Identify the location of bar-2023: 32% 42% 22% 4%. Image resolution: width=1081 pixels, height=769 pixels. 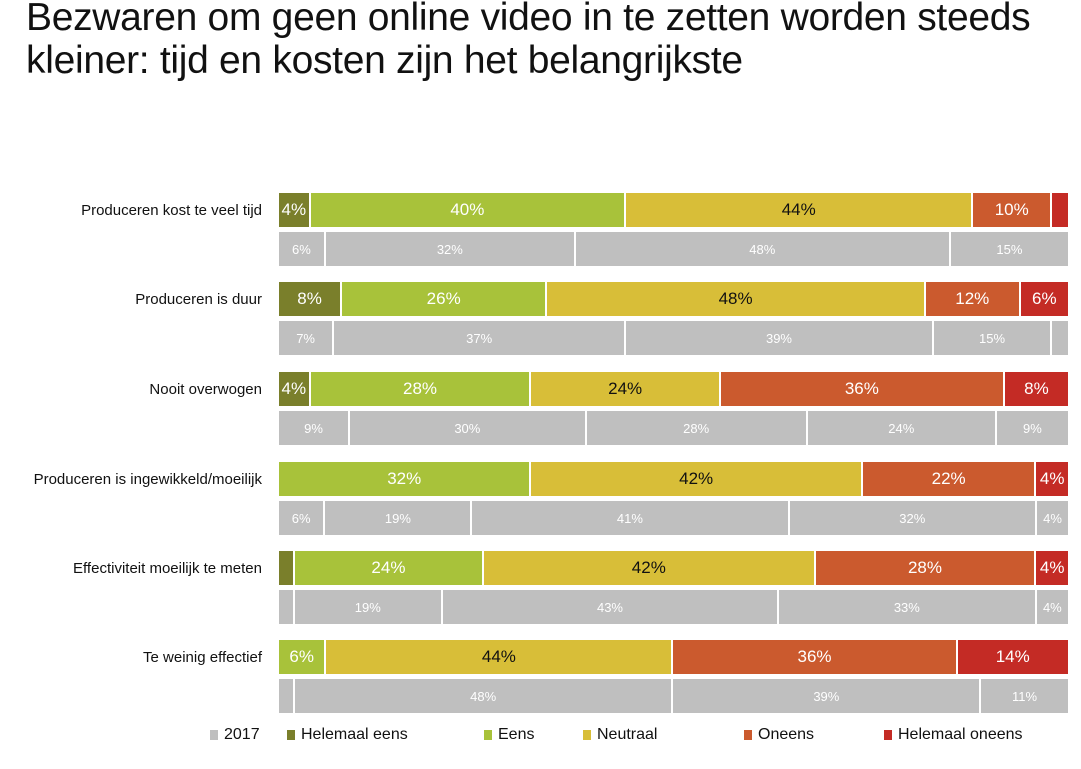
(673, 479).